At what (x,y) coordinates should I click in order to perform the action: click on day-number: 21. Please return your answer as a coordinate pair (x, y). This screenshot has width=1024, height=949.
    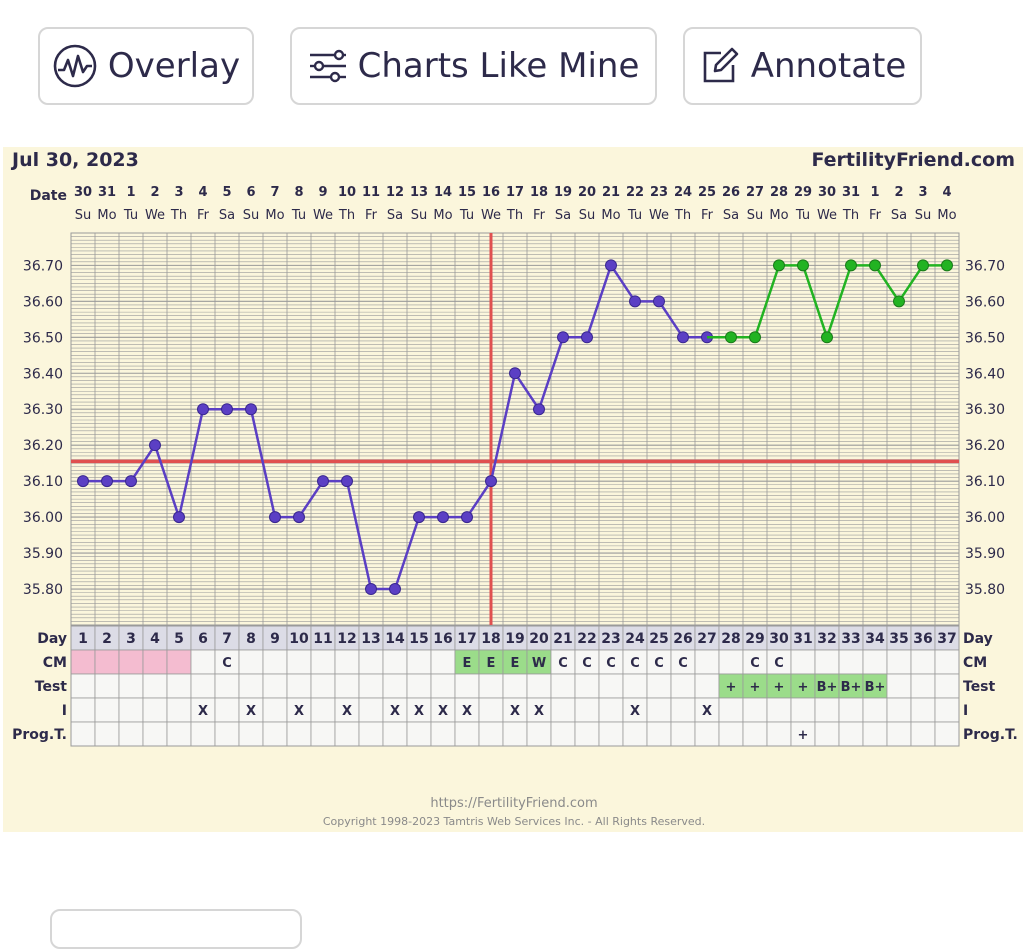
    Looking at the image, I should click on (562, 639).